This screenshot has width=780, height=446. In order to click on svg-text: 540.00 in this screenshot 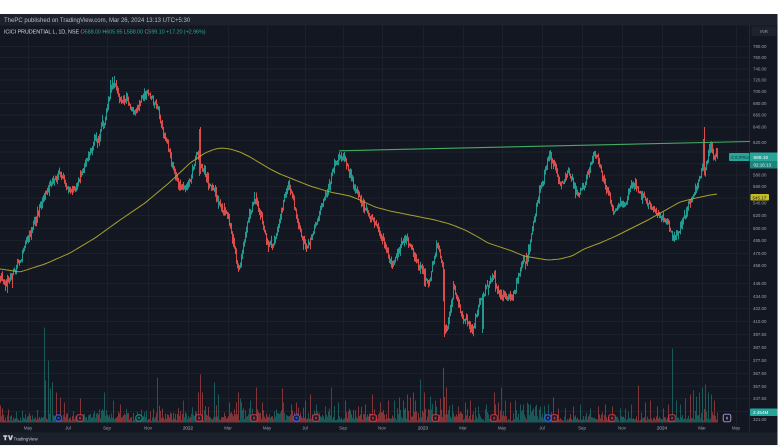, I will do `click(760, 202)`.